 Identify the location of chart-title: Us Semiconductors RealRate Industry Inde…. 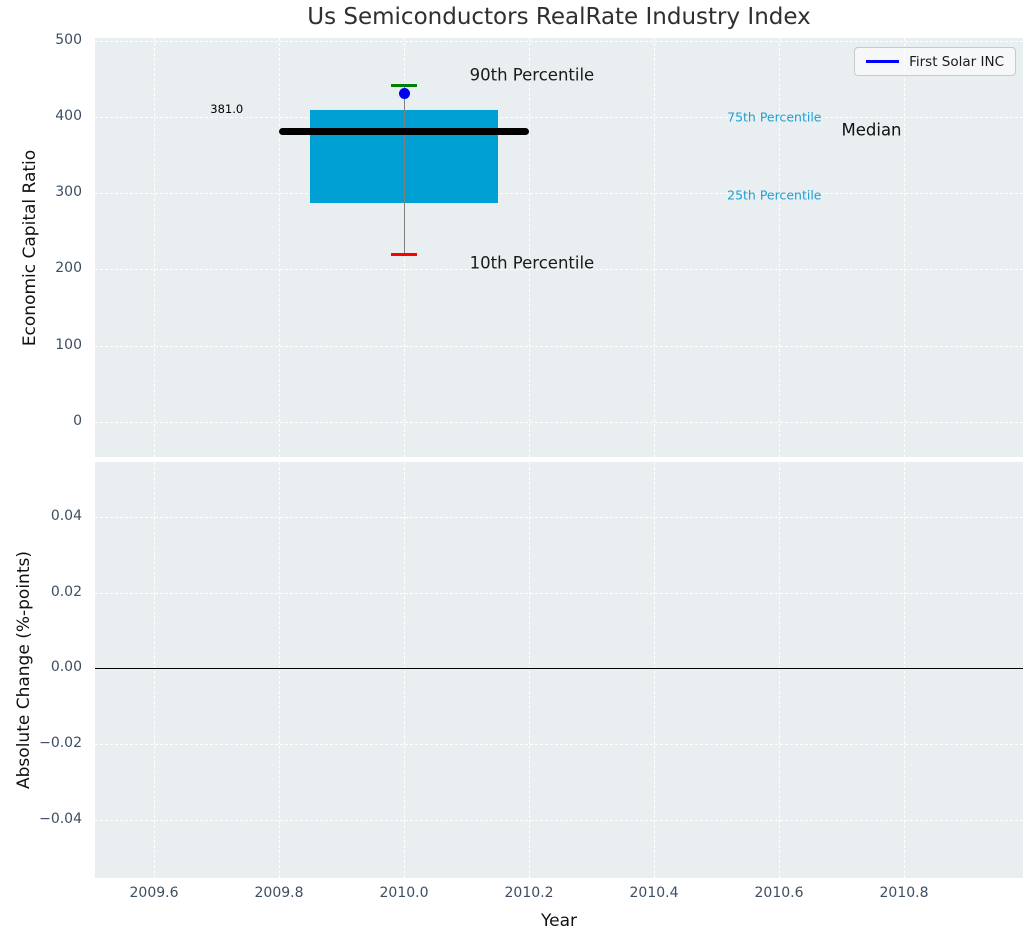
(559, 17).